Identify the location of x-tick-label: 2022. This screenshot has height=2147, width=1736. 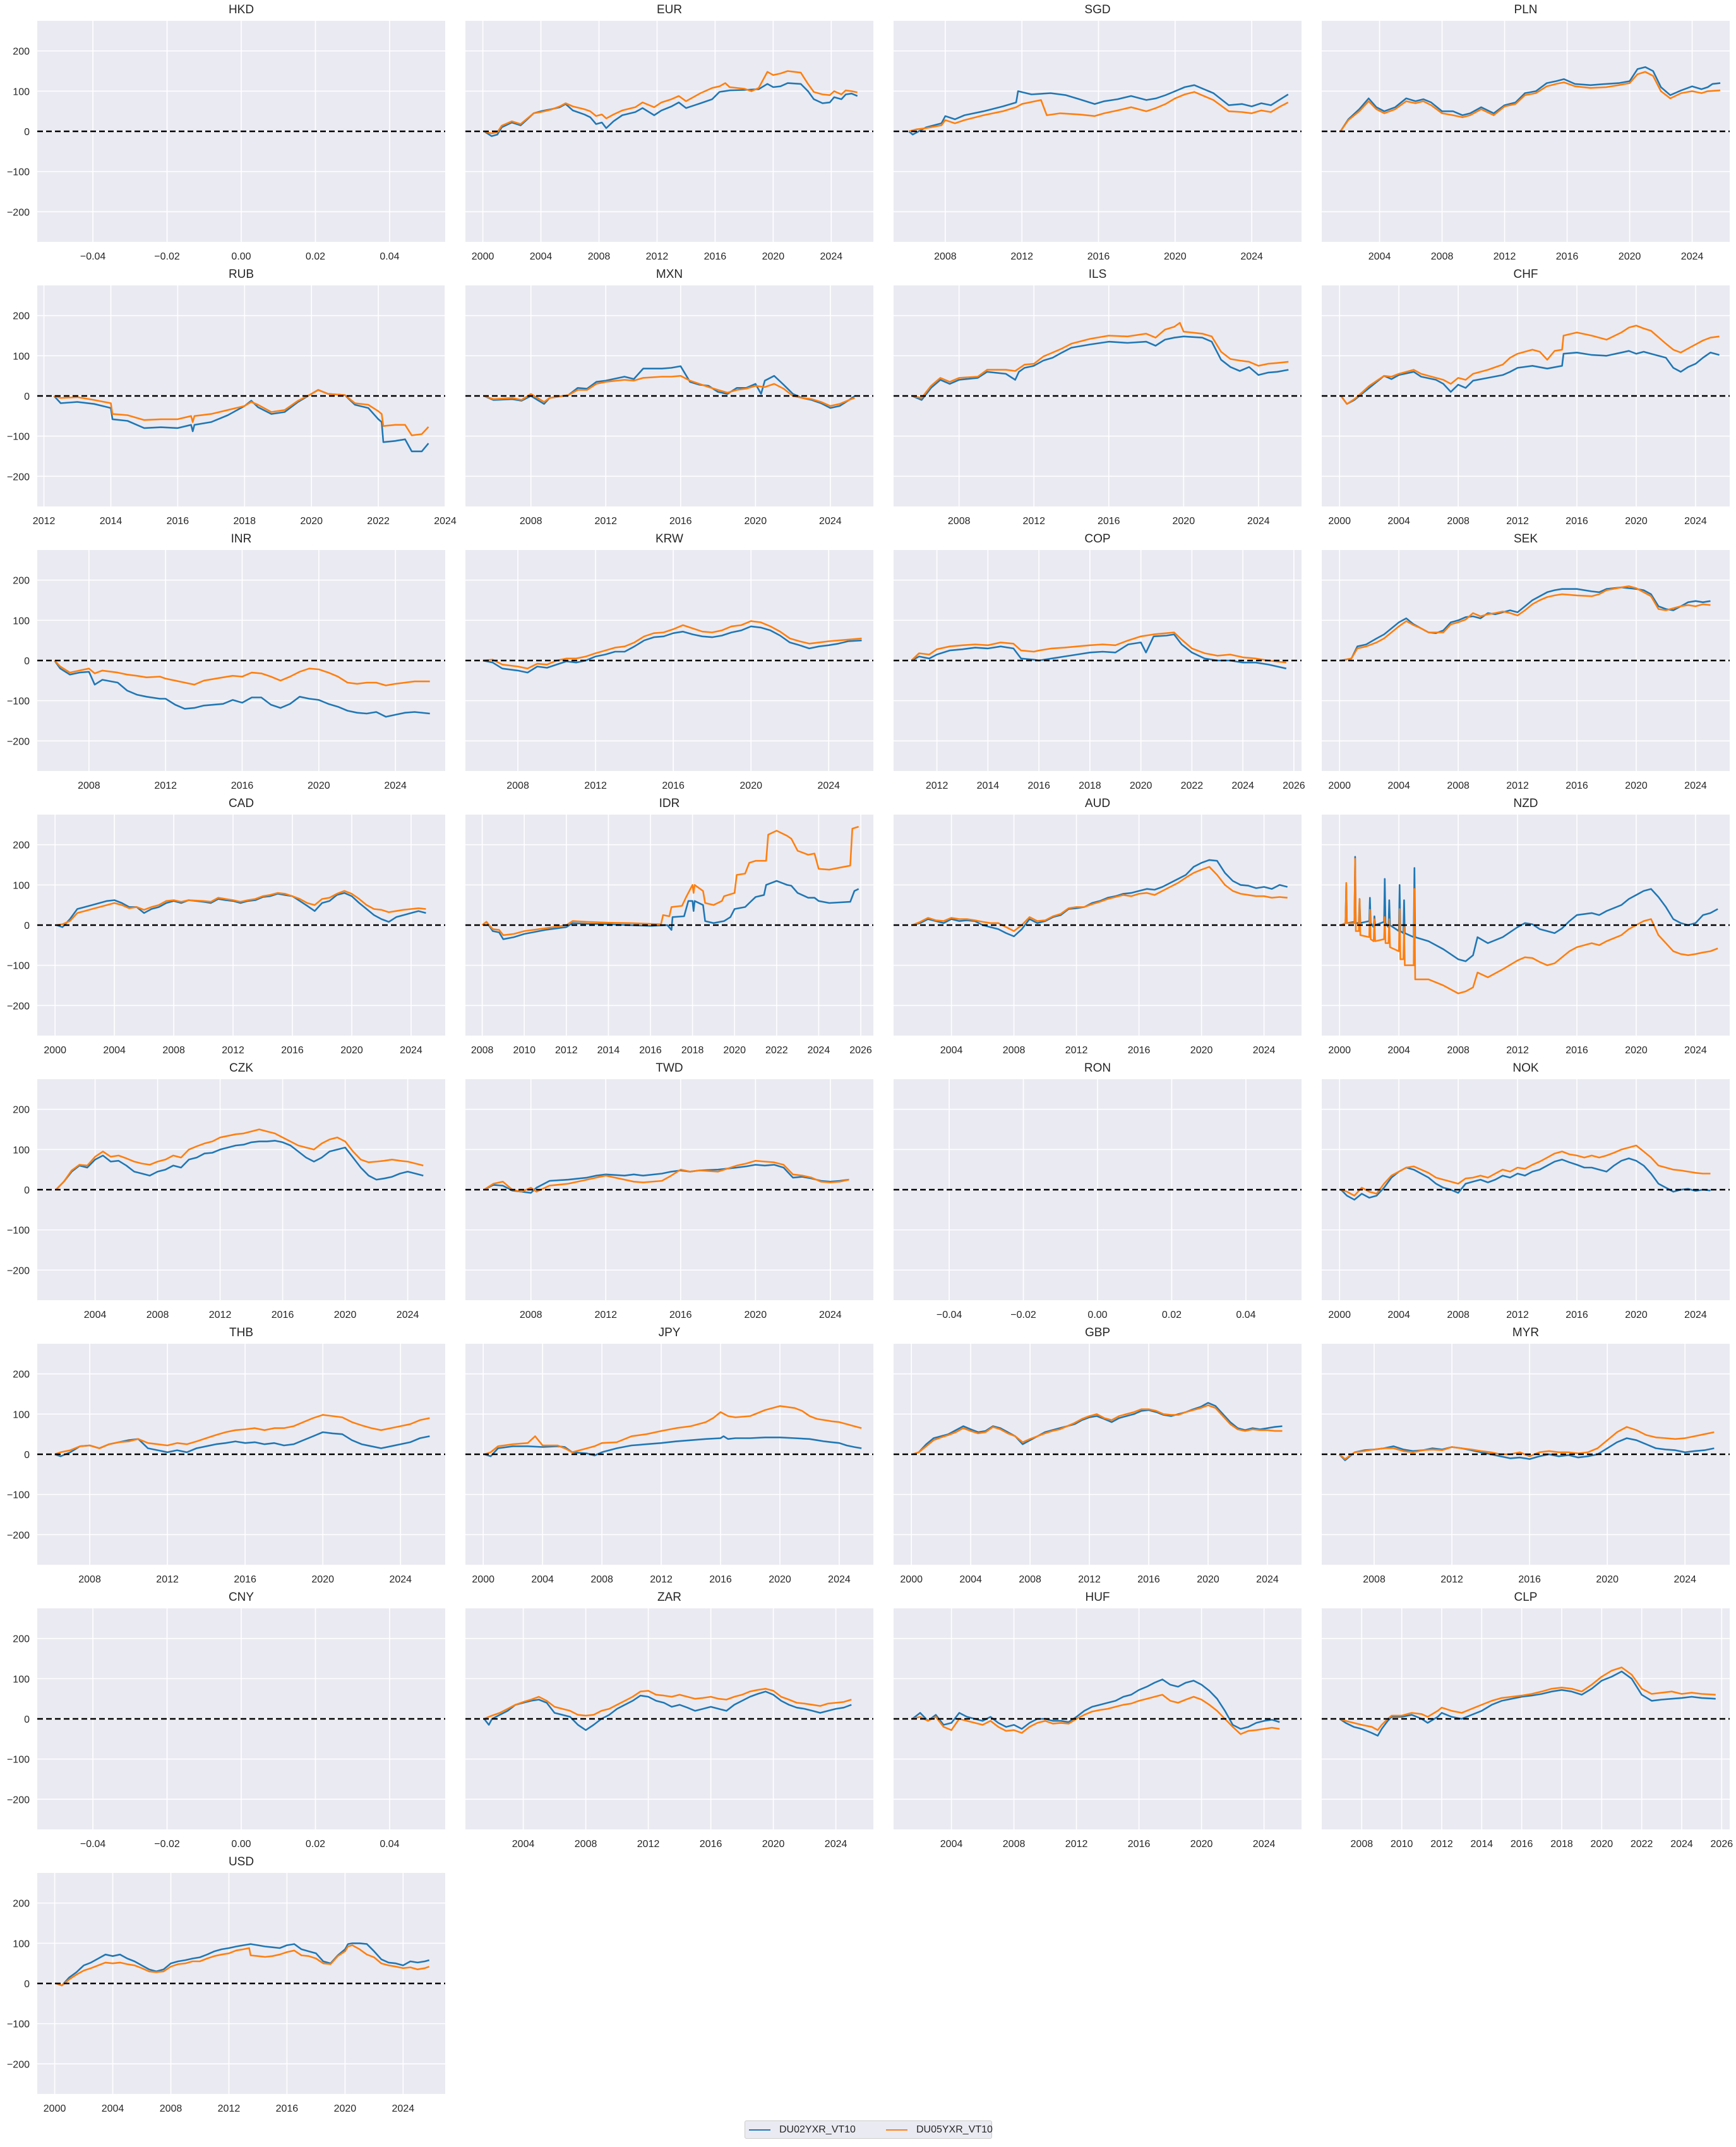
(379, 521).